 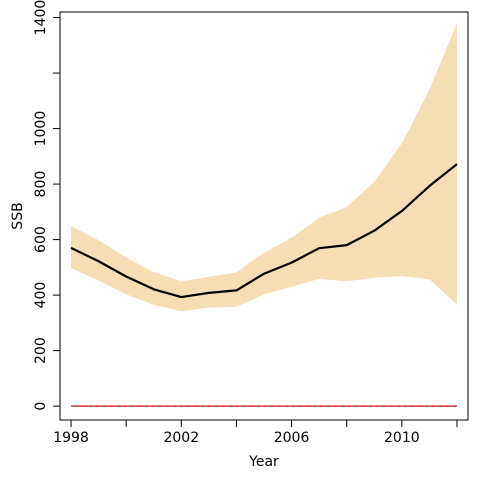 I want to click on y-tick-label: 600, so click(x=41, y=239).